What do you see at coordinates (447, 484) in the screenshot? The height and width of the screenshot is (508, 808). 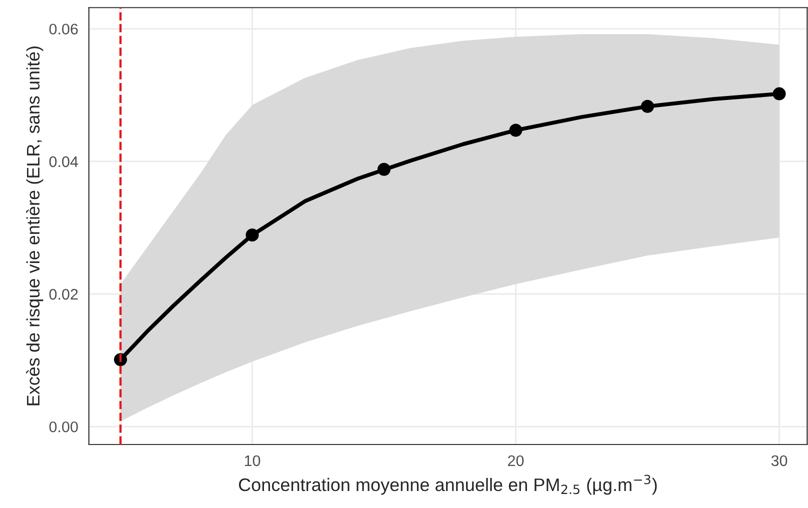 I see `x-axis-title: Concentration moyenne annuelle en PM$_{2.5}$ (µg.m$^{−3}$)` at bounding box center [447, 484].